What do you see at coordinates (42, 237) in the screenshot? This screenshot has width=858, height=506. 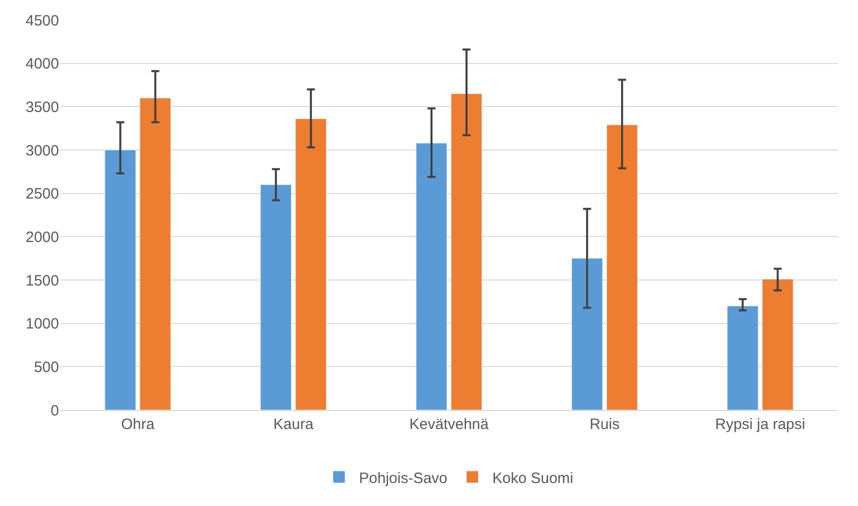 I see `y-tick-label: 2000` at bounding box center [42, 237].